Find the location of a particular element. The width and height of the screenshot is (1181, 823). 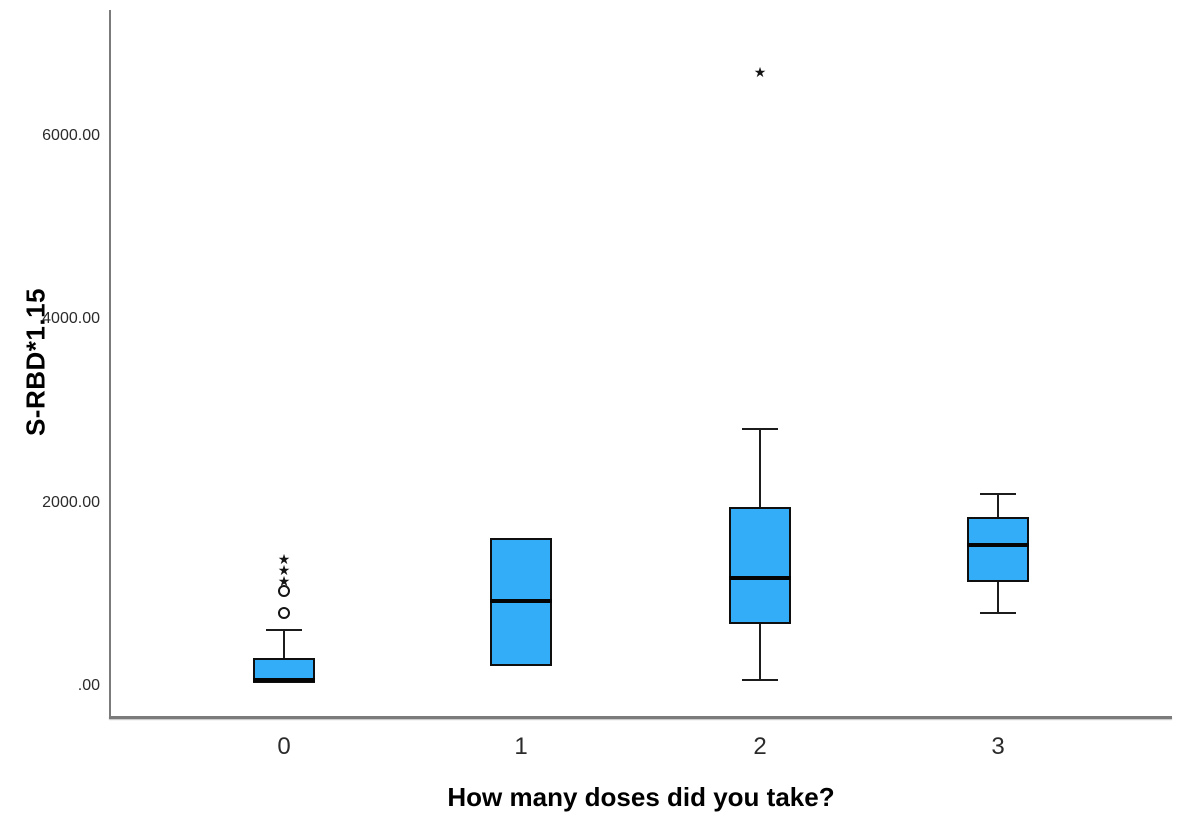

y-tick-label: .00 is located at coordinates (88, 685).